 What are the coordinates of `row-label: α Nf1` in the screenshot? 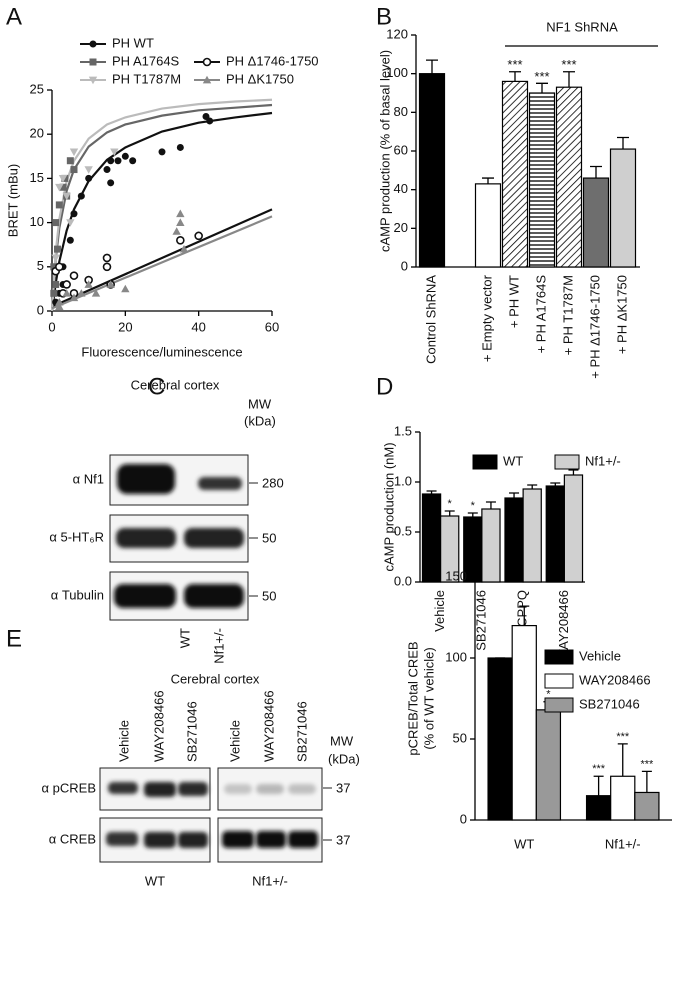 It's located at (88, 478).